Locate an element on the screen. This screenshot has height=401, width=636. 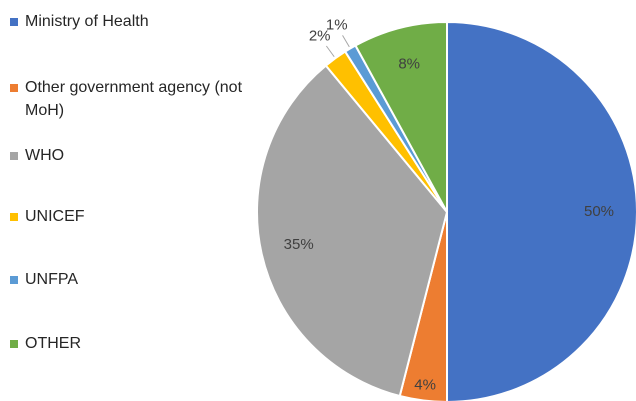
data-label: 8% is located at coordinates (409, 64).